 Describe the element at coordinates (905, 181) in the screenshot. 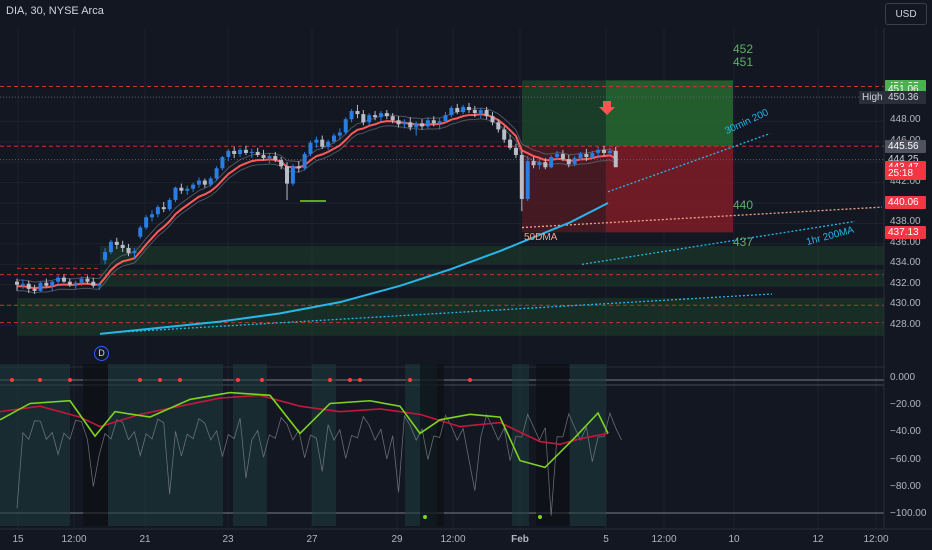

I see `y-tick-label: 442.00` at that location.